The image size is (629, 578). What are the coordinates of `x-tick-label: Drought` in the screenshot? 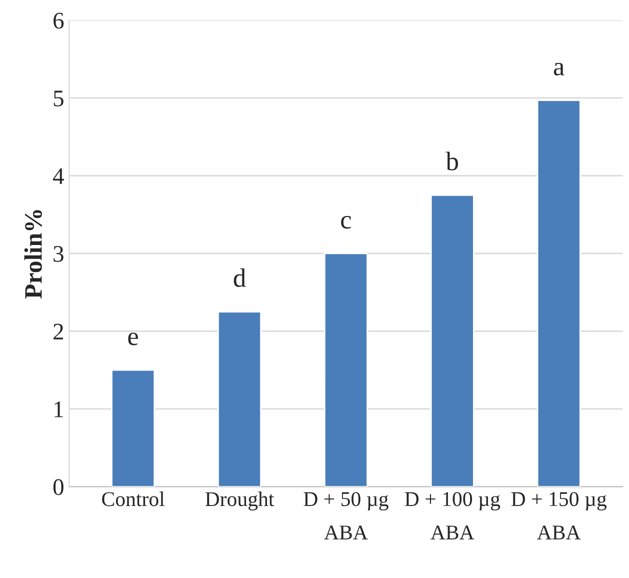 It's located at (239, 501).